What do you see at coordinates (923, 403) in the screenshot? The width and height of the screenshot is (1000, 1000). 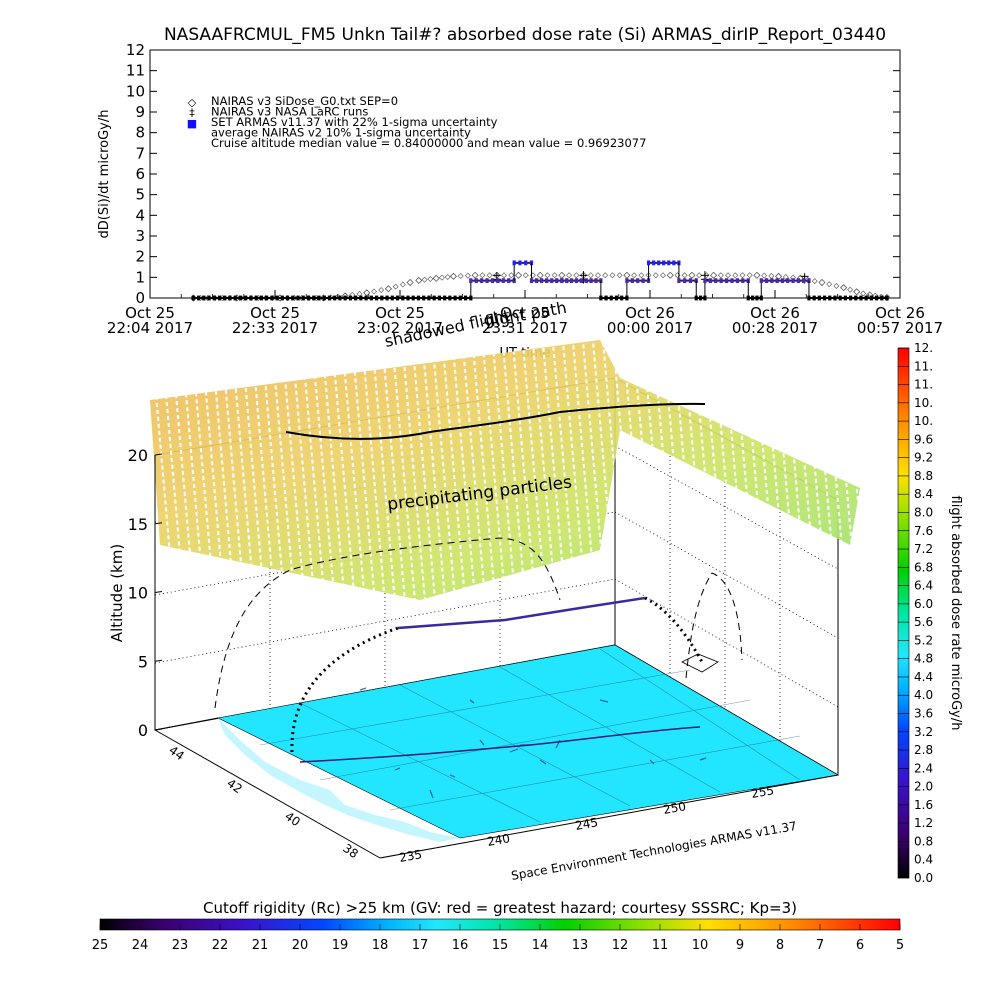 I see `dose-colorbar-tick-label: 10.` at bounding box center [923, 403].